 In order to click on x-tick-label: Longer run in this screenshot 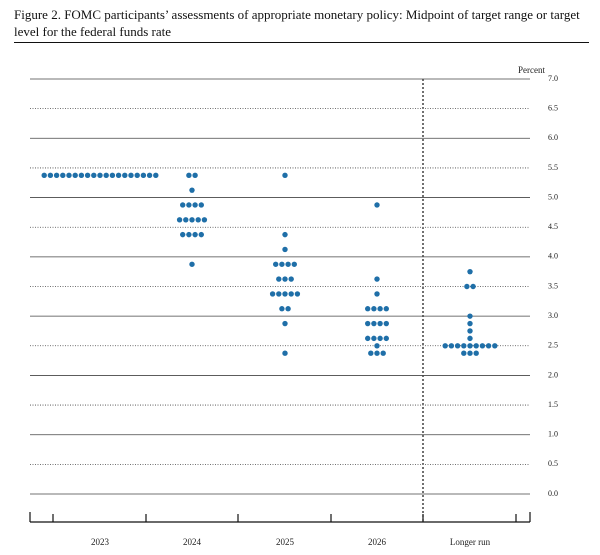, I will do `click(470, 542)`.